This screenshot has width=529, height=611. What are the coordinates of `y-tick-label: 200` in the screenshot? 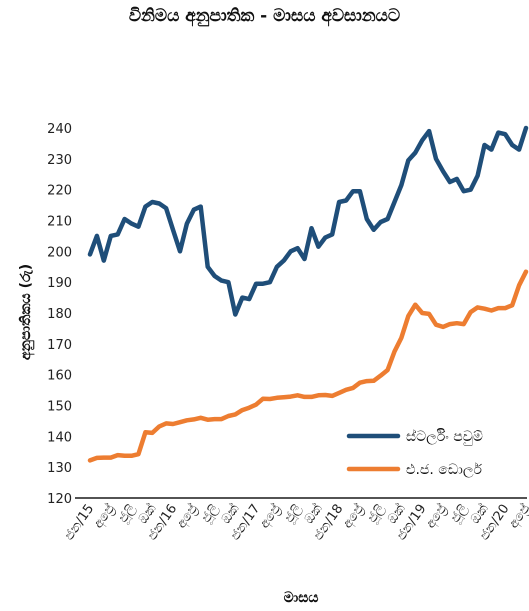 It's located at (59, 252).